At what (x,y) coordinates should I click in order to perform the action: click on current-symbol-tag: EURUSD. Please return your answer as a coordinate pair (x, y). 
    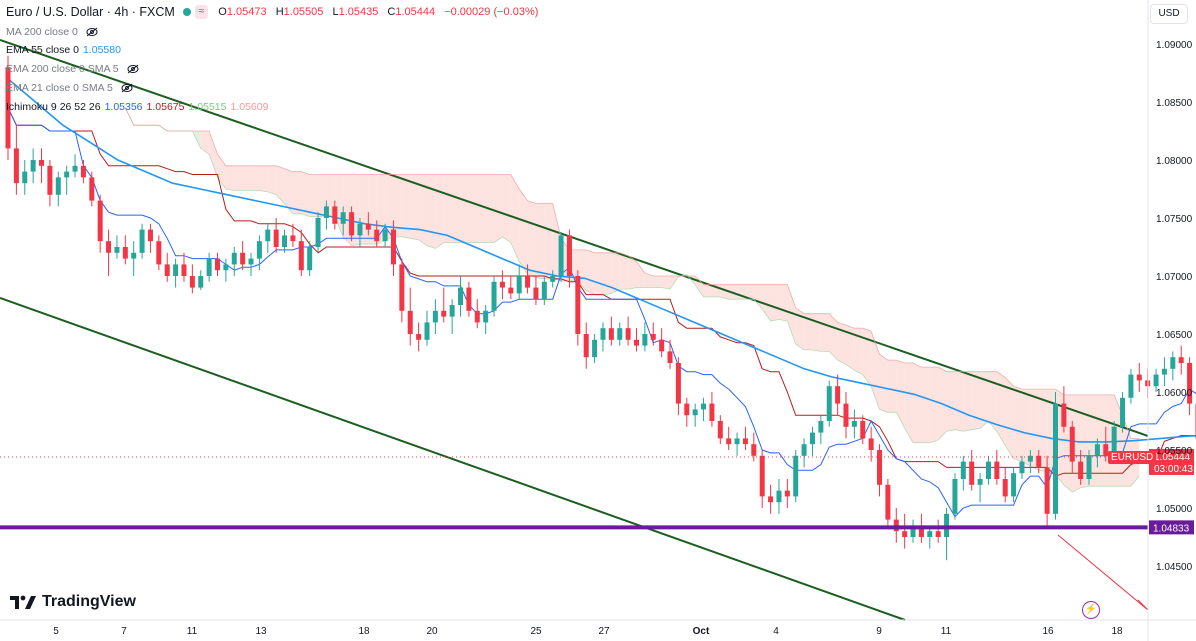
    Looking at the image, I should click on (1132, 457).